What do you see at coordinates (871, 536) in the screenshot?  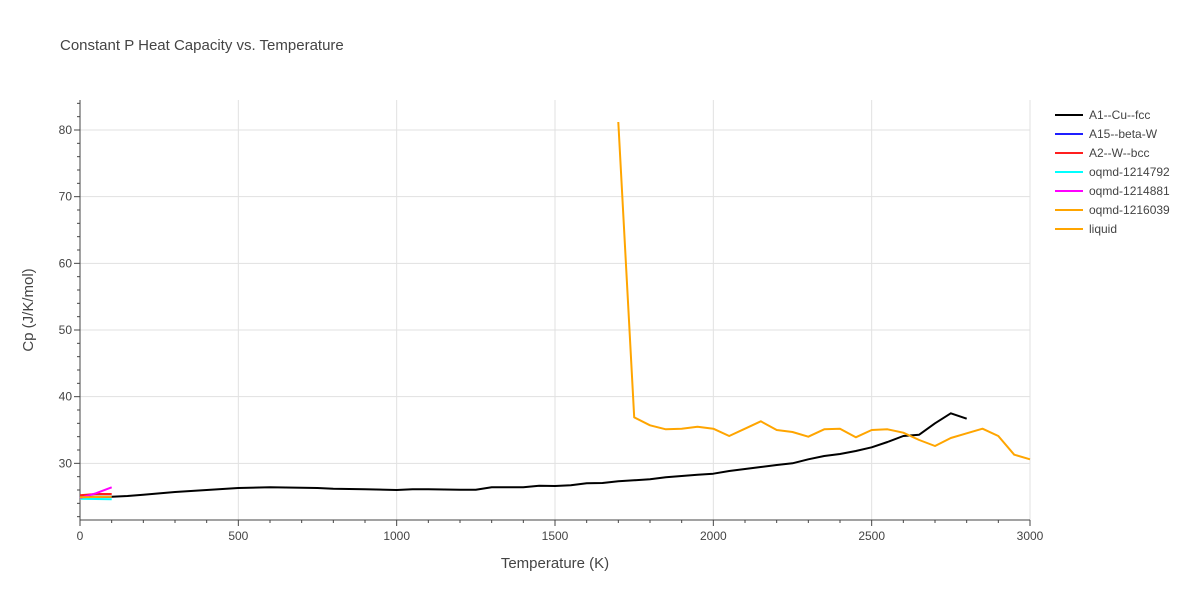 I see `x-tick-label: 2500` at bounding box center [871, 536].